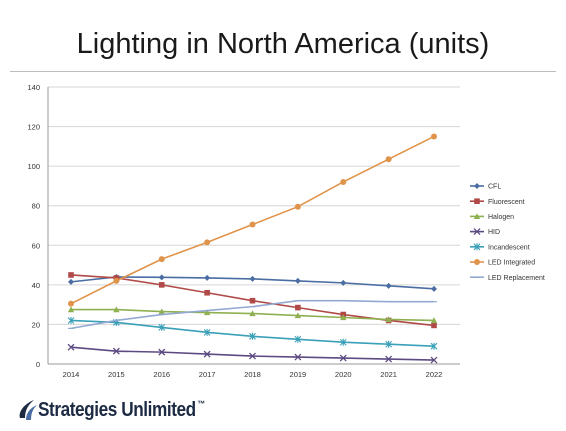 The height and width of the screenshot is (431, 566). Describe the element at coordinates (33, 127) in the screenshot. I see `y-tick-label: 120` at that location.